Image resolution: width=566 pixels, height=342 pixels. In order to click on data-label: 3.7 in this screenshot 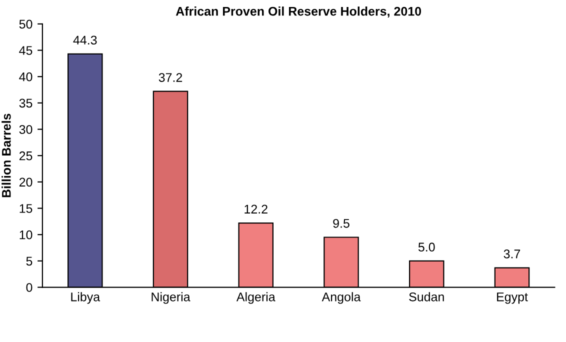, I will do `click(512, 254)`.